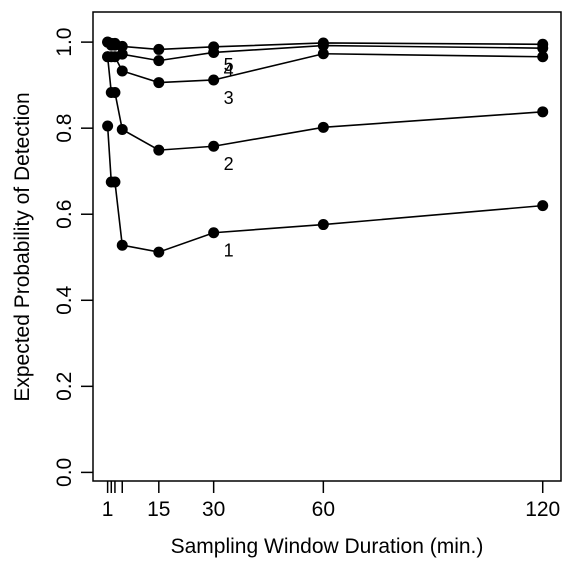  Describe the element at coordinates (327, 546) in the screenshot. I see `x-axis-label: Sampling Window Duration (min.)` at that location.